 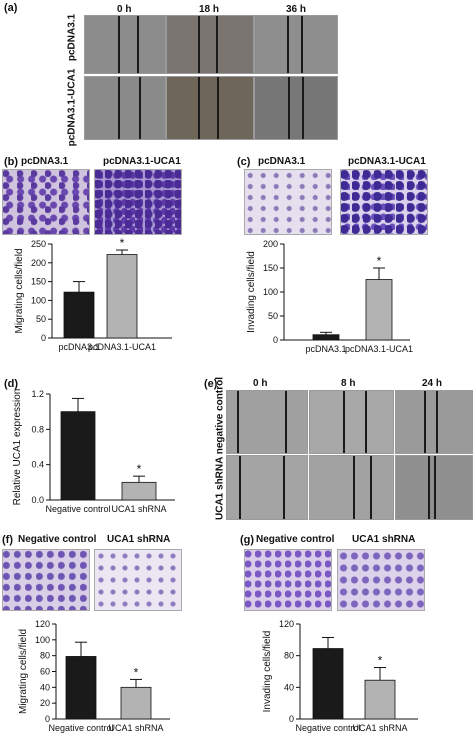 I want to click on chart-g-category-label: Negative control, so click(x=327, y=728).